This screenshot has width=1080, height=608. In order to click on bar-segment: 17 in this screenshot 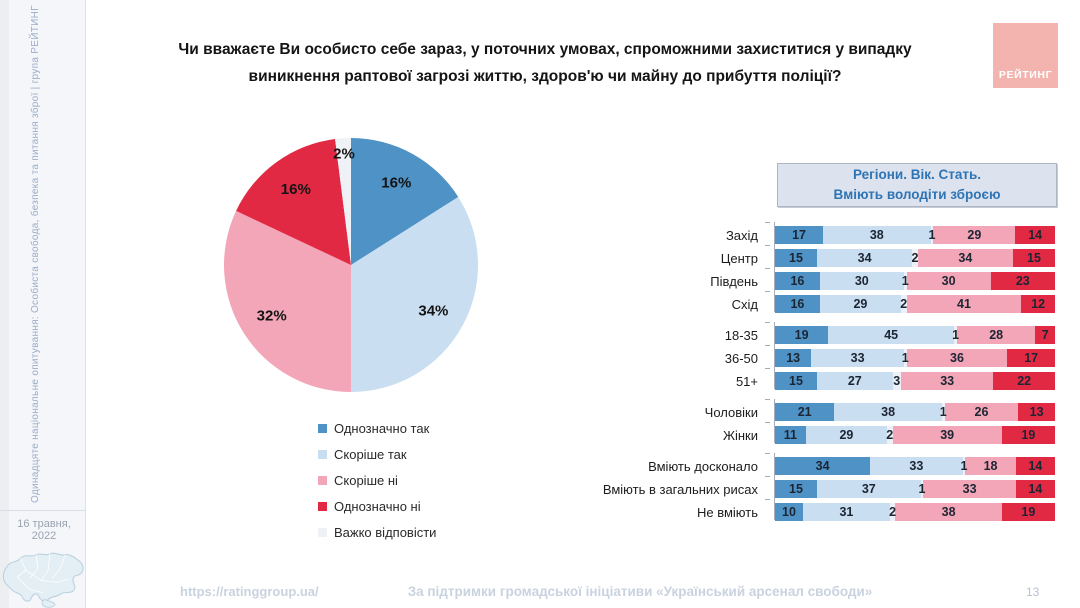, I will do `click(1031, 358)`.